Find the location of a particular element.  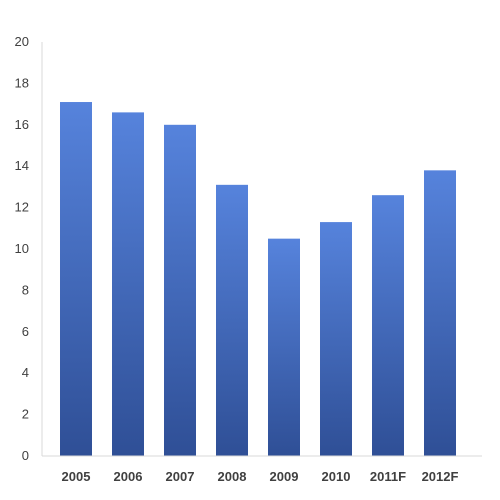

y-tick-label: 8 is located at coordinates (25, 289).